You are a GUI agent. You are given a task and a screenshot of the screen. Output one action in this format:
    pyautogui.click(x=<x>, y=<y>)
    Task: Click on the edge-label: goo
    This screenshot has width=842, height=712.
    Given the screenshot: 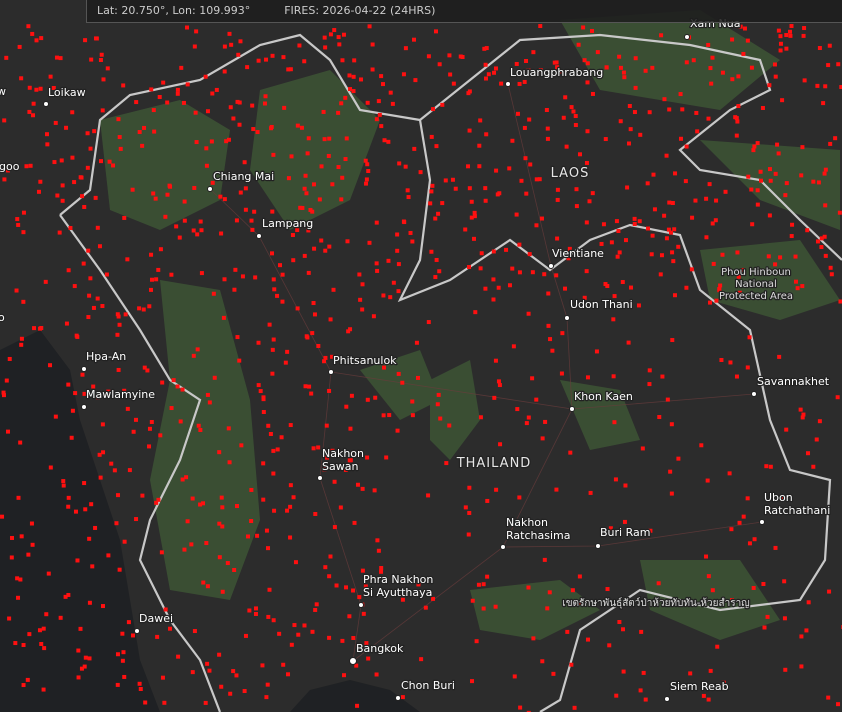 What is the action you would take?
    pyautogui.click(x=10, y=166)
    